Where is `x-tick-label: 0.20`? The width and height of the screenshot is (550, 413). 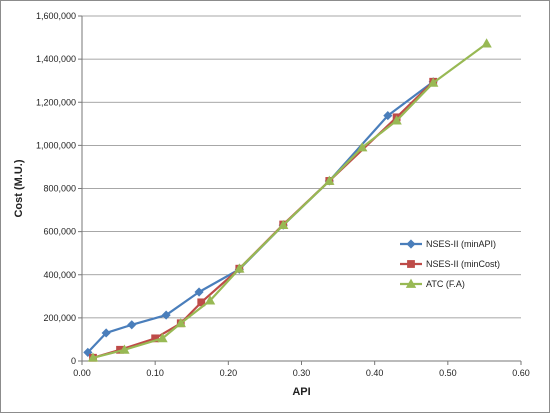
x-tick-label: 0.20 is located at coordinates (229, 373).